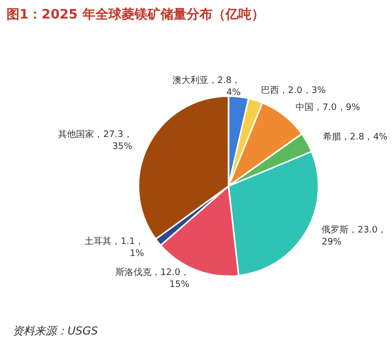 The width and height of the screenshot is (392, 348). What do you see at coordinates (114, 248) in the screenshot?
I see `slice-label: 土耳其，1.1，1%` at bounding box center [114, 248].